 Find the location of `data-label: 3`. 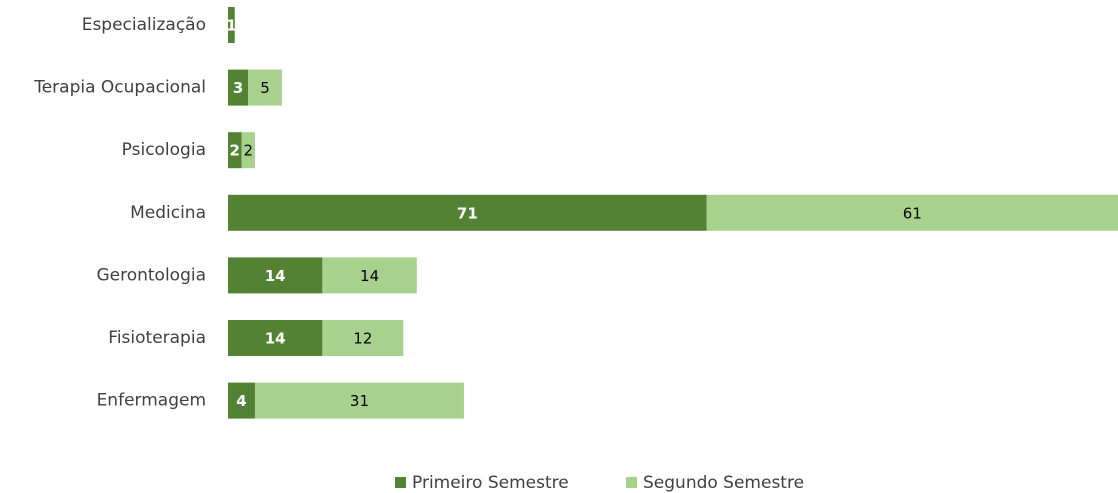

data-label: 3 is located at coordinates (238, 88).